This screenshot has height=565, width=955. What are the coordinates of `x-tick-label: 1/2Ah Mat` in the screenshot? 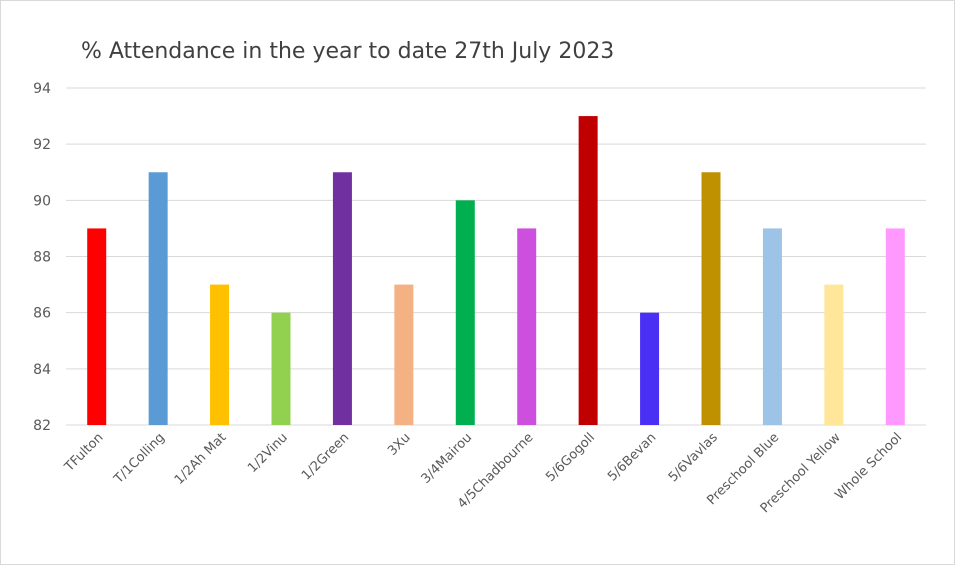 It's located at (201, 459).